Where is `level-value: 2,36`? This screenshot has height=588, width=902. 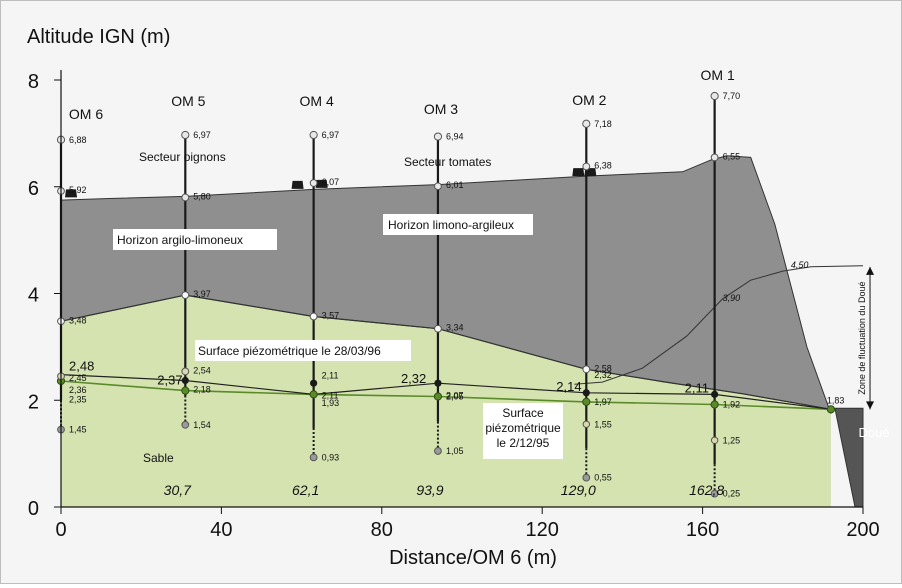
level-value: 2,36 is located at coordinates (78, 390).